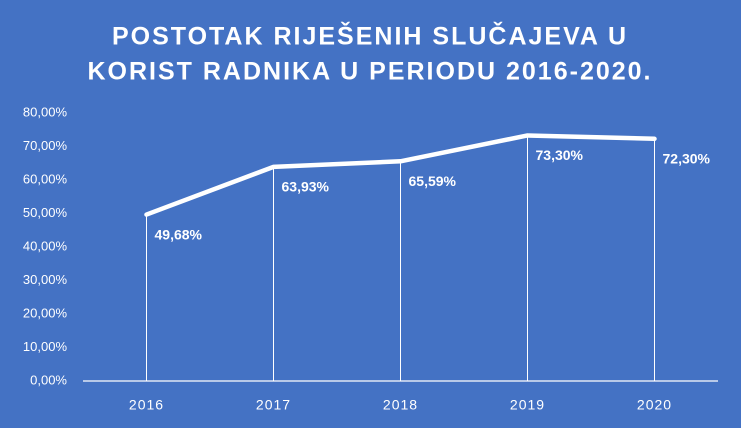 The image size is (741, 428). Describe the element at coordinates (45, 111) in the screenshot. I see `y-tick-label: 80,00%` at that location.